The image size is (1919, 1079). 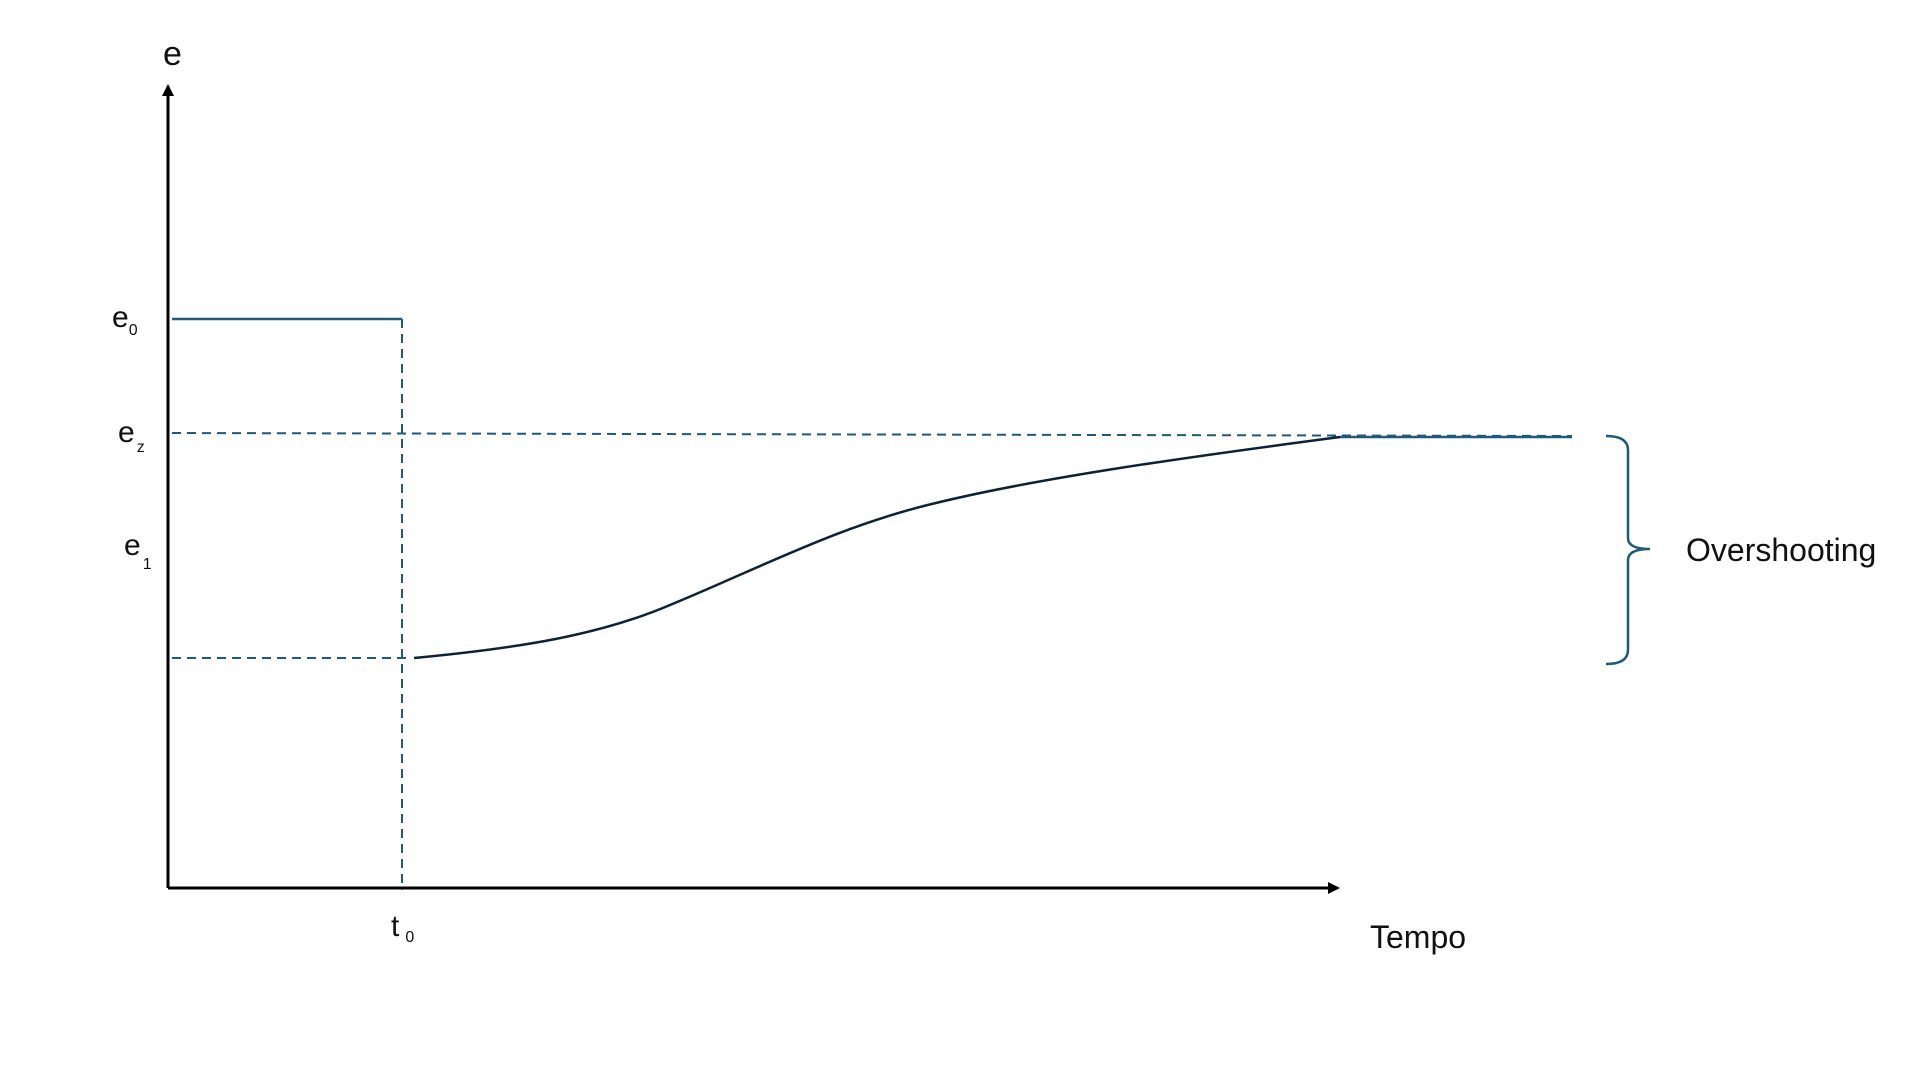 I want to click on overshooting-brace, so click(x=1628, y=550).